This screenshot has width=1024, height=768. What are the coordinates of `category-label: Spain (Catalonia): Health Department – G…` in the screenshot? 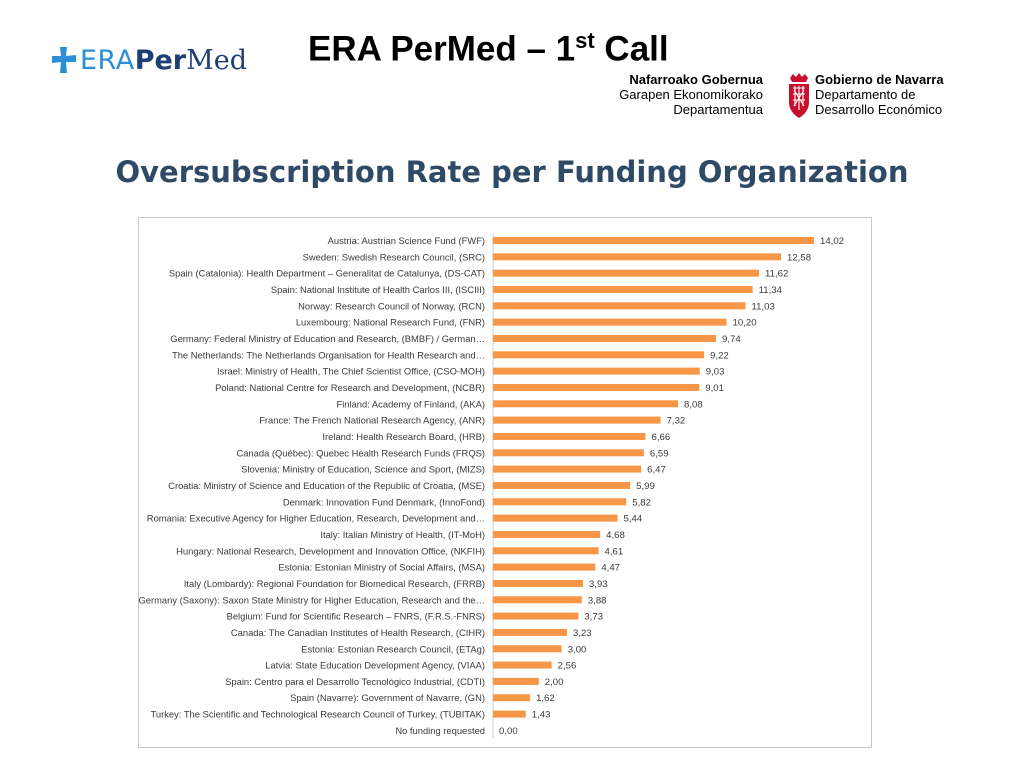 It's located at (327, 273).